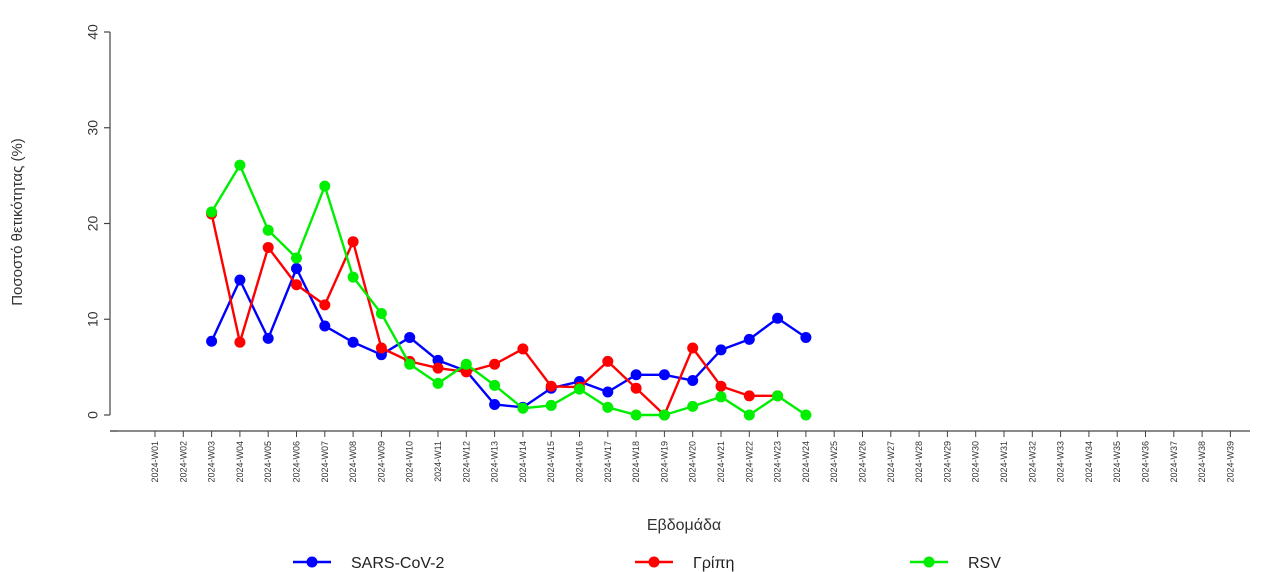 Image resolution: width=1268 pixels, height=572 pixels. I want to click on y-tick-label: 0, so click(93, 415).